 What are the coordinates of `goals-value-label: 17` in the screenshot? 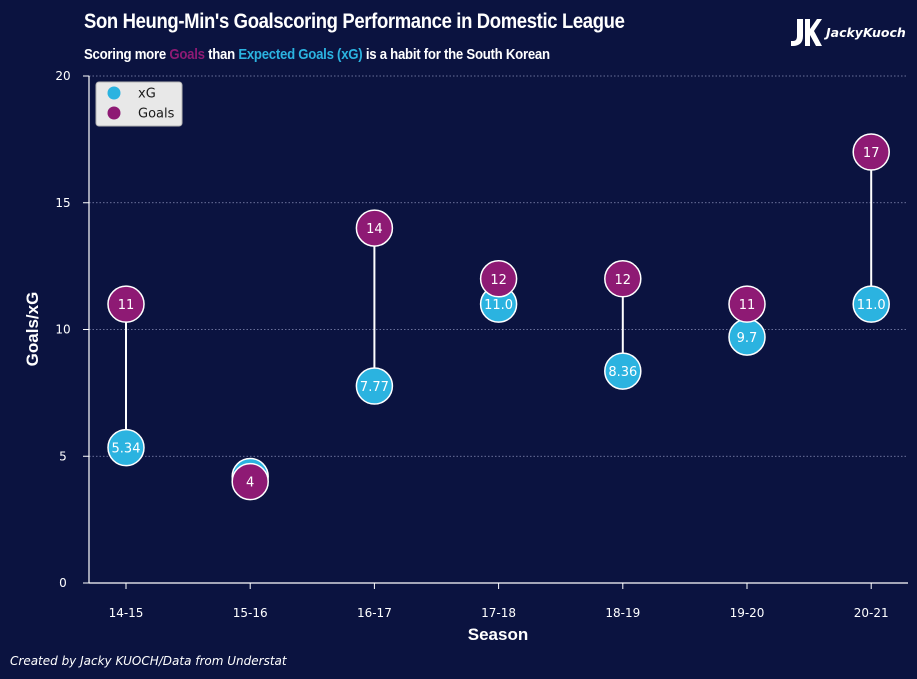 It's located at (871, 153).